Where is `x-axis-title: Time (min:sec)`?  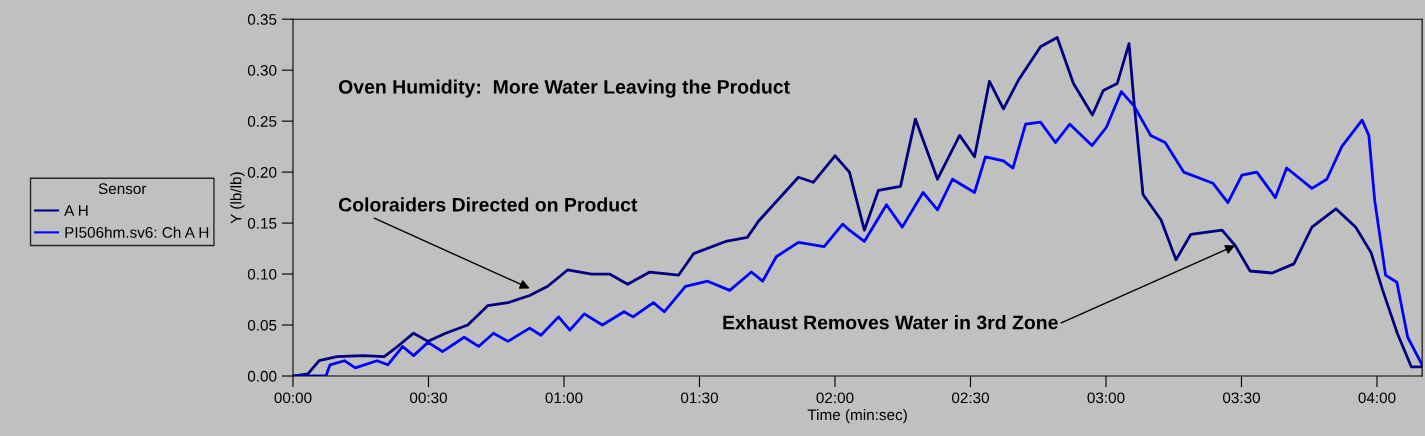 x-axis-title: Time (min:sec) is located at coordinates (857, 416).